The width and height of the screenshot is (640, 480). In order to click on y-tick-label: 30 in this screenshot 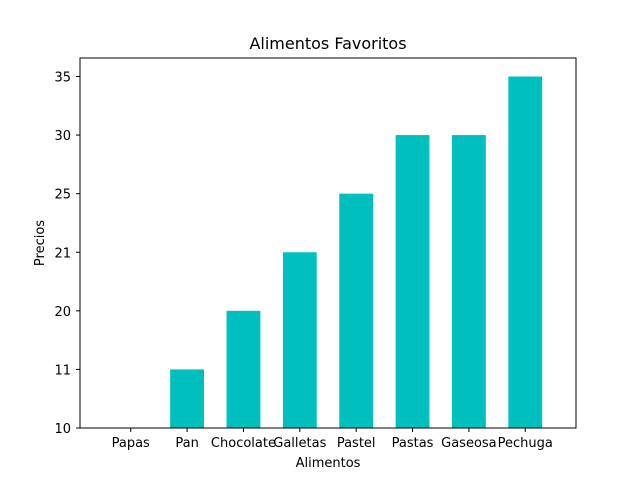, I will do `click(62, 136)`.